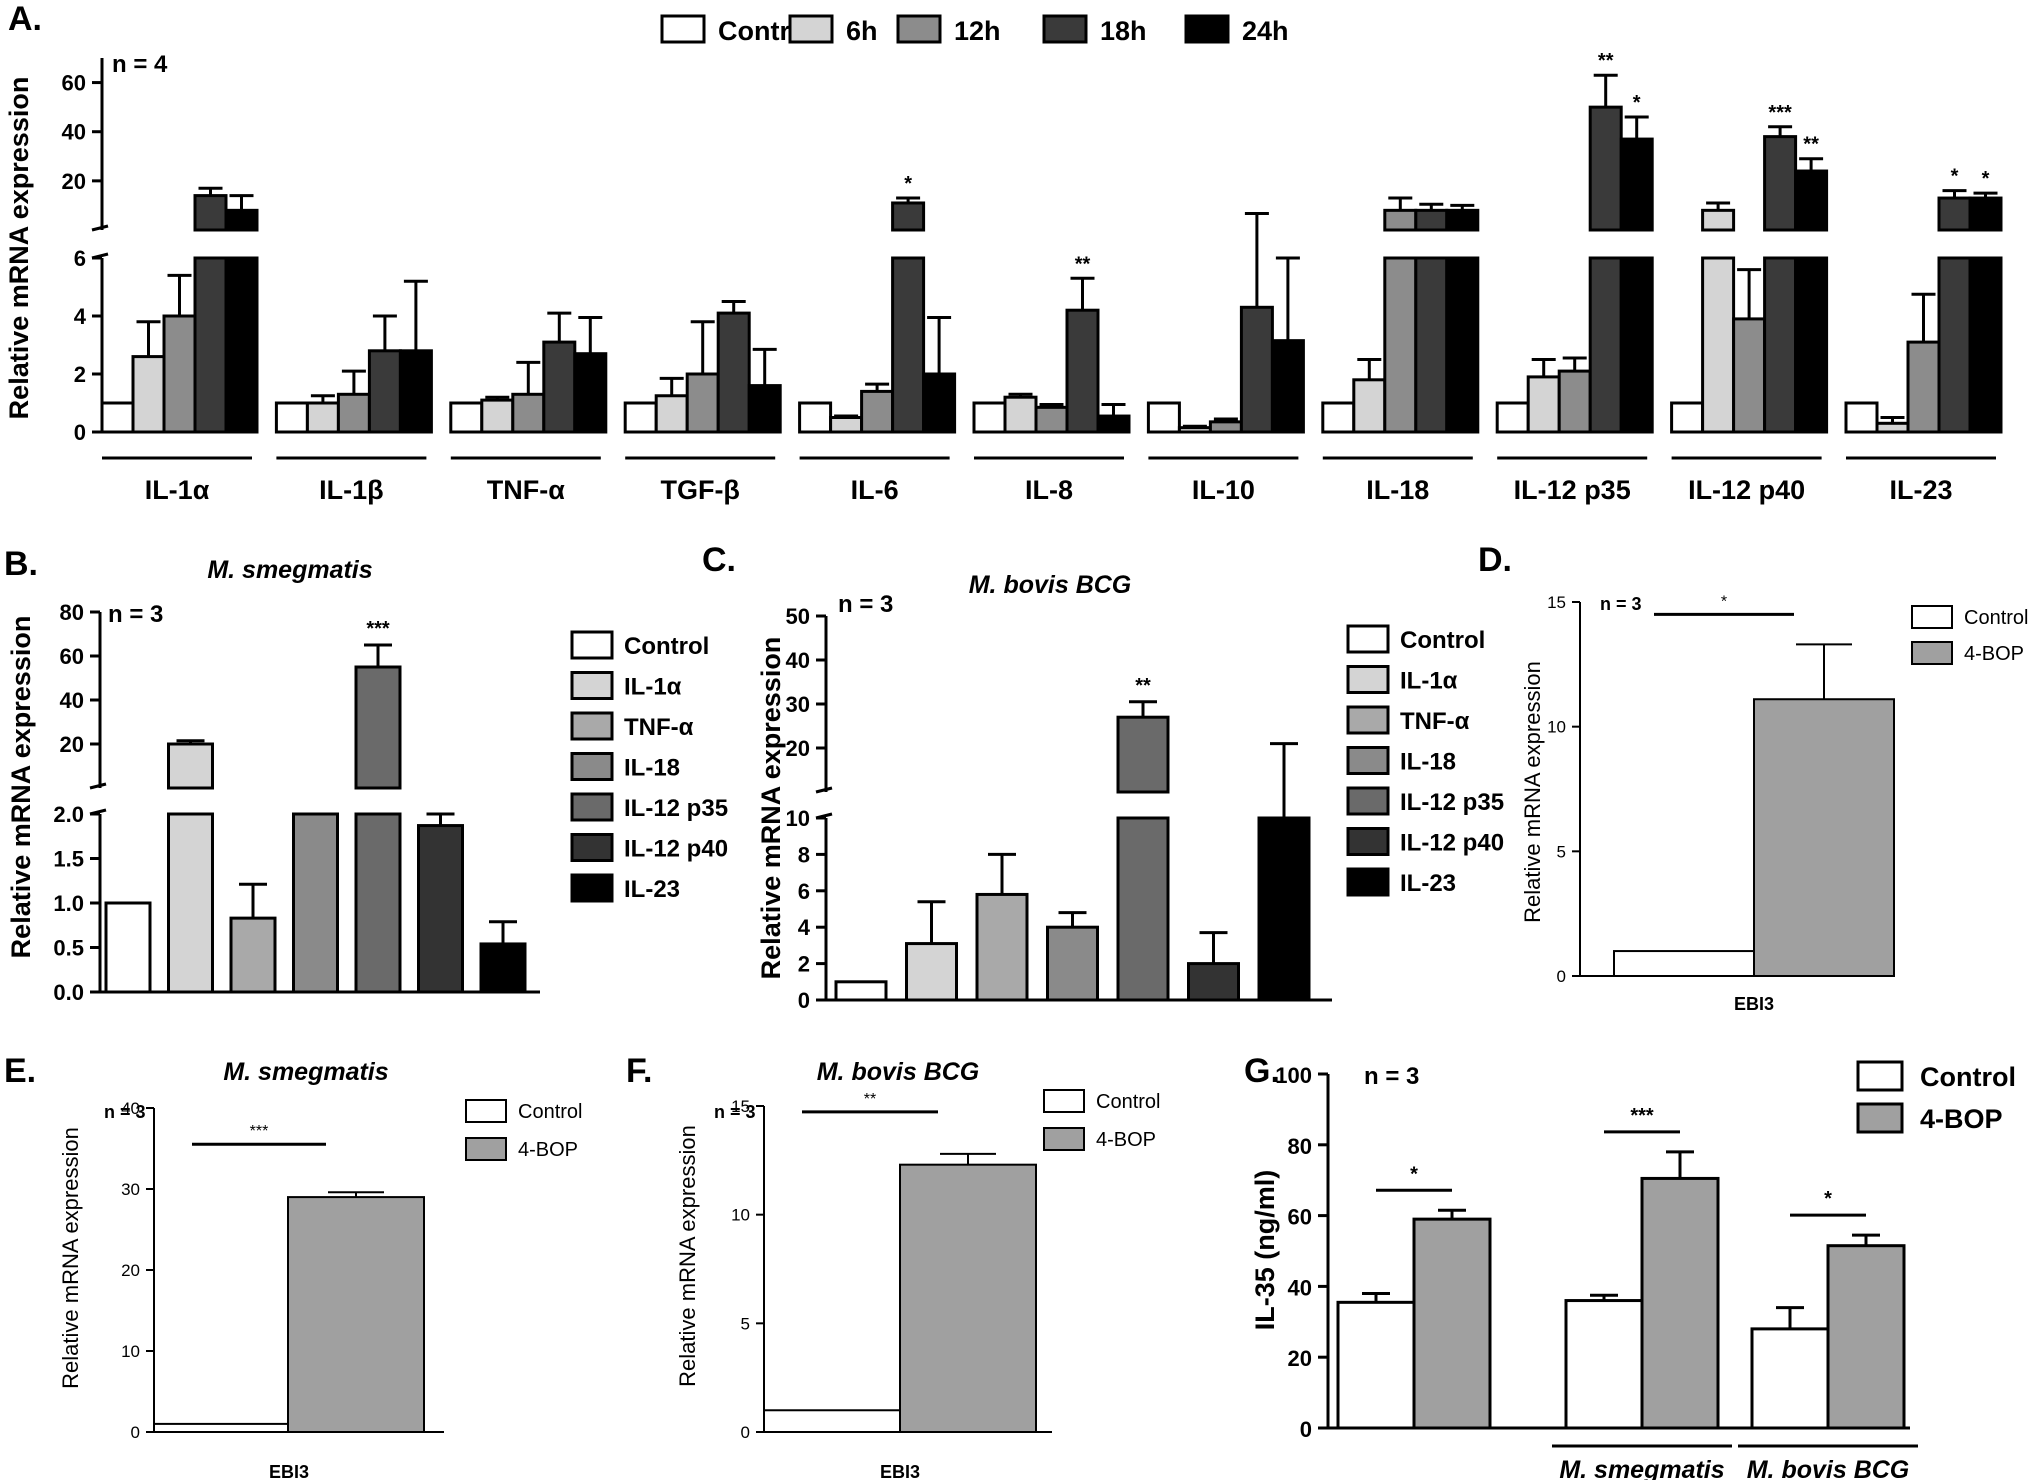  Describe the element at coordinates (1300, 1358) in the screenshot. I see `y-tick-label-g: 20` at that location.